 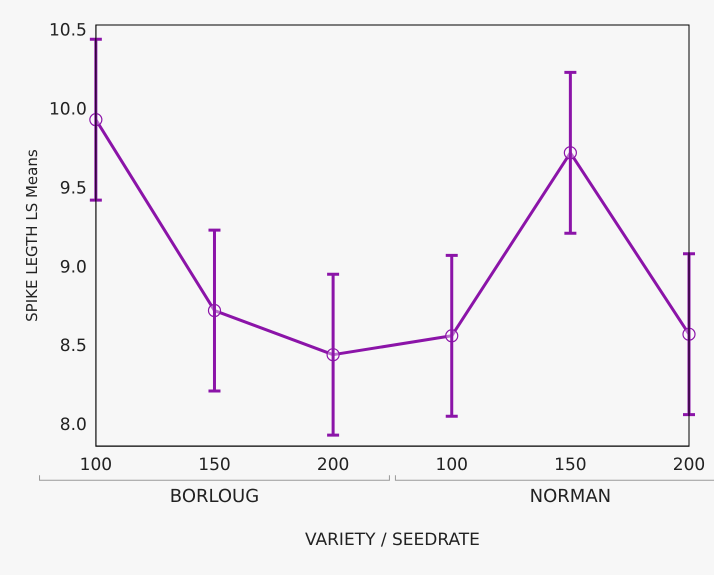 What do you see at coordinates (73, 346) in the screenshot?
I see `y-tick-label: 8.5` at bounding box center [73, 346].